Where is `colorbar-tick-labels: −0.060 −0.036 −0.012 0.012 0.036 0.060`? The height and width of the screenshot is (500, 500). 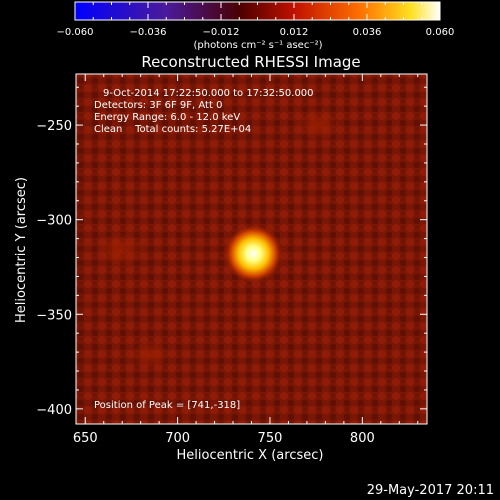
colorbar-tick-labels: −0.060 −0.036 −0.012 0.012 0.036 0.060 is located at coordinates (255, 32).